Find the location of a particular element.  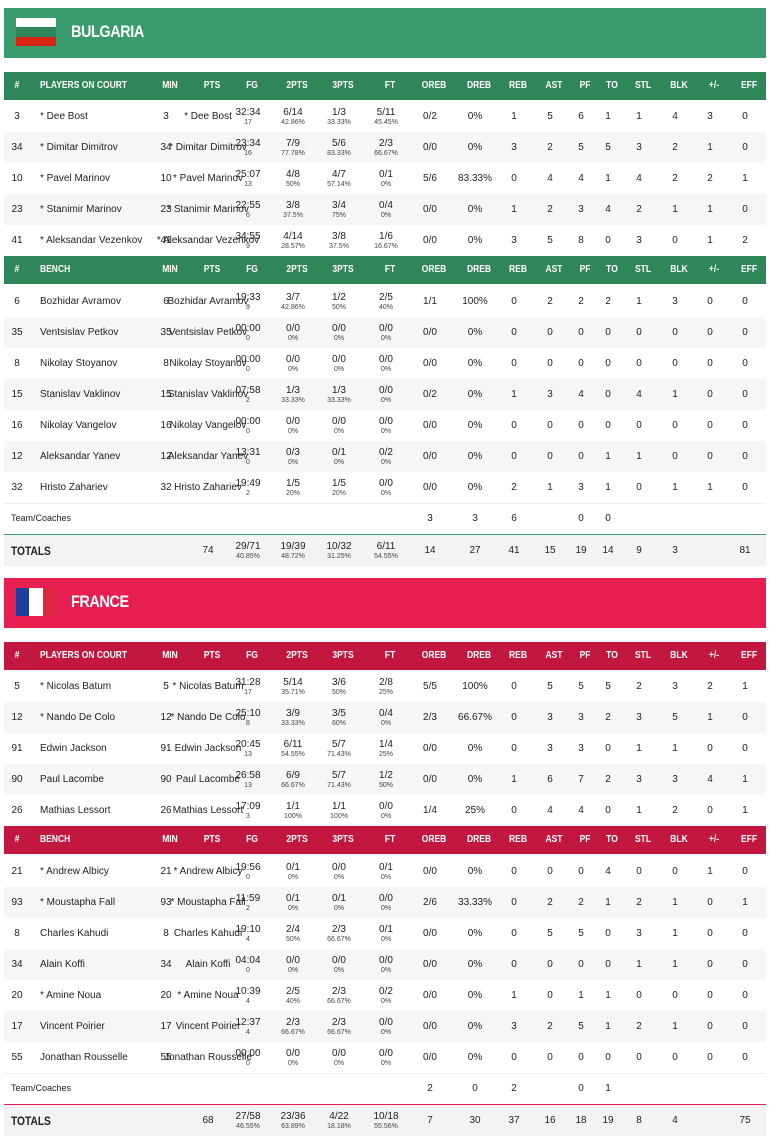

stat: Hristo Zahariev is located at coordinates (208, 487).